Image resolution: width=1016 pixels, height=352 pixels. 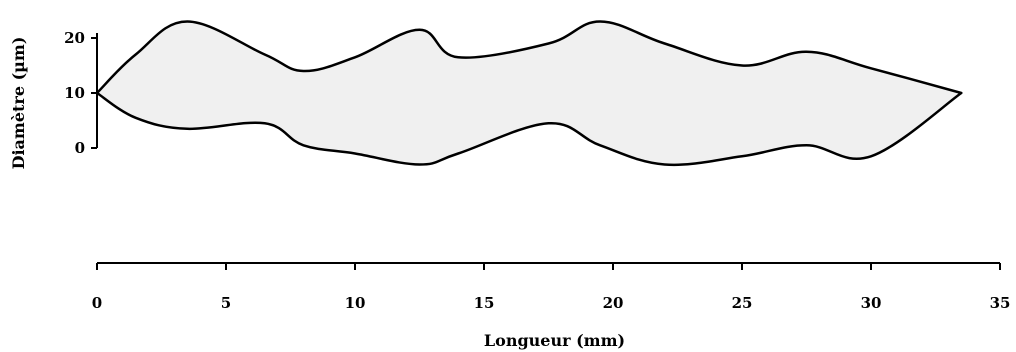 I want to click on x-tick-label: 0, so click(x=97, y=303).